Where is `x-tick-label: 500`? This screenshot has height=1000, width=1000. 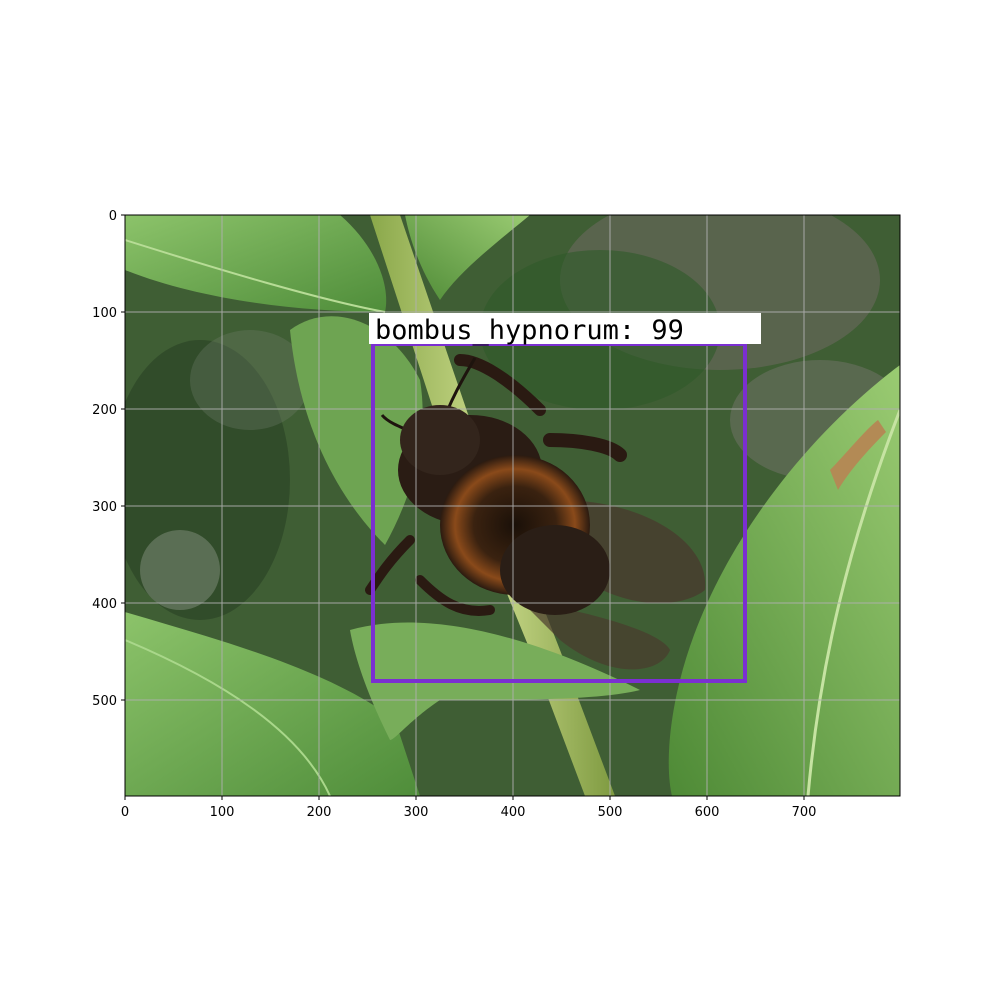
x-tick-label: 500 is located at coordinates (610, 812).